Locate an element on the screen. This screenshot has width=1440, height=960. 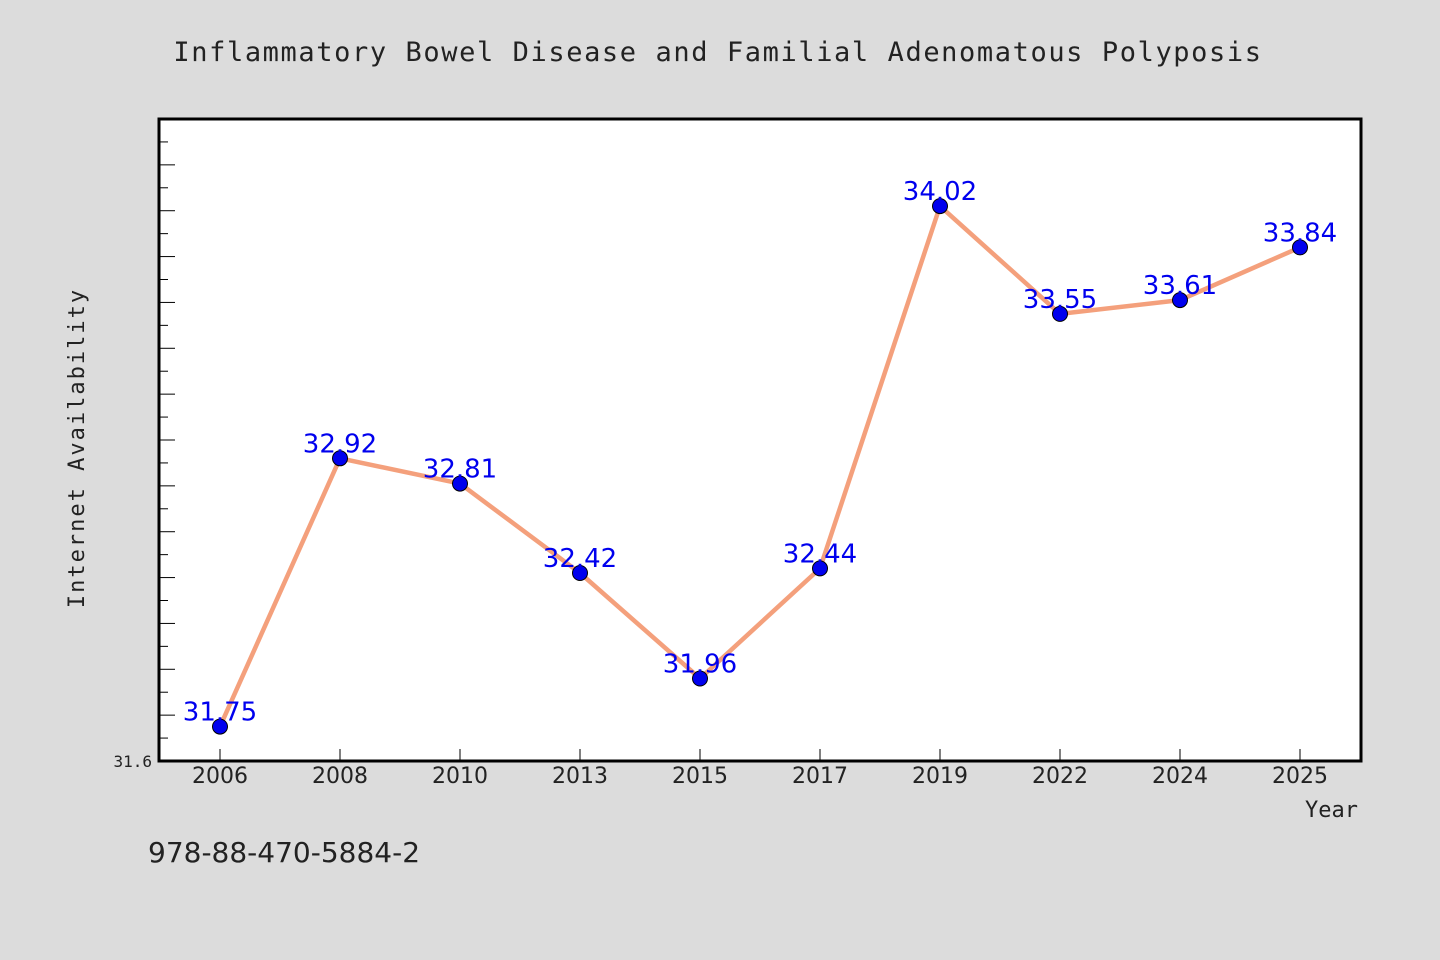
x-tick-label: 2017 is located at coordinates (820, 776).